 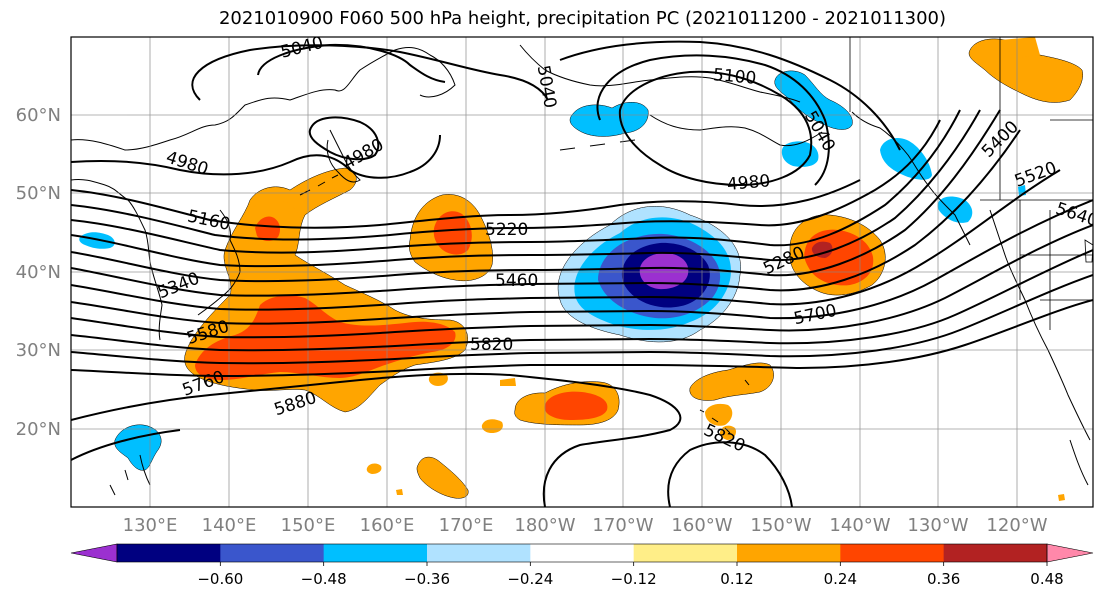 What do you see at coordinates (130, 475) in the screenshot?
I see `coast-philippines` at bounding box center [130, 475].